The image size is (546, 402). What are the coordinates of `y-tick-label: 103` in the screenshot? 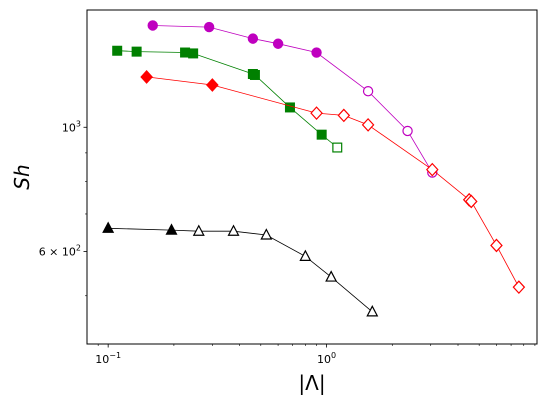 It's located at (71, 126).